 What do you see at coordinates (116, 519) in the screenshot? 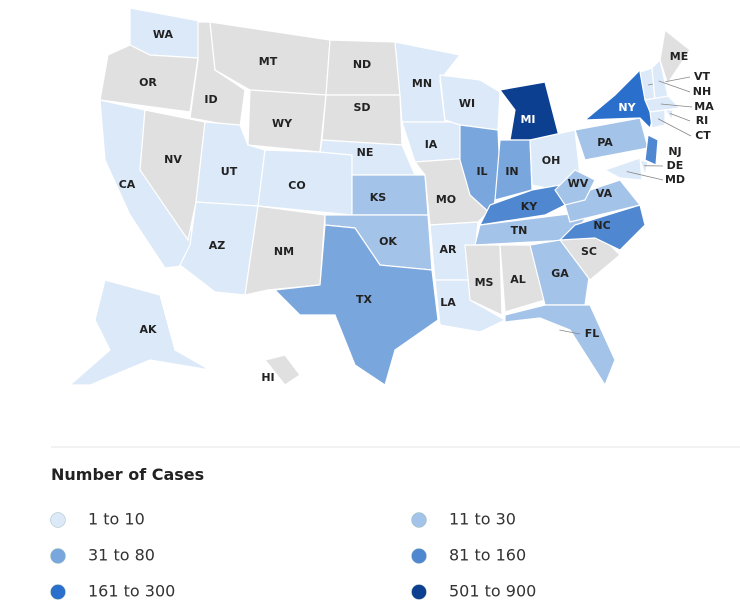
I see `legend-label: 1 to 10` at bounding box center [116, 519].